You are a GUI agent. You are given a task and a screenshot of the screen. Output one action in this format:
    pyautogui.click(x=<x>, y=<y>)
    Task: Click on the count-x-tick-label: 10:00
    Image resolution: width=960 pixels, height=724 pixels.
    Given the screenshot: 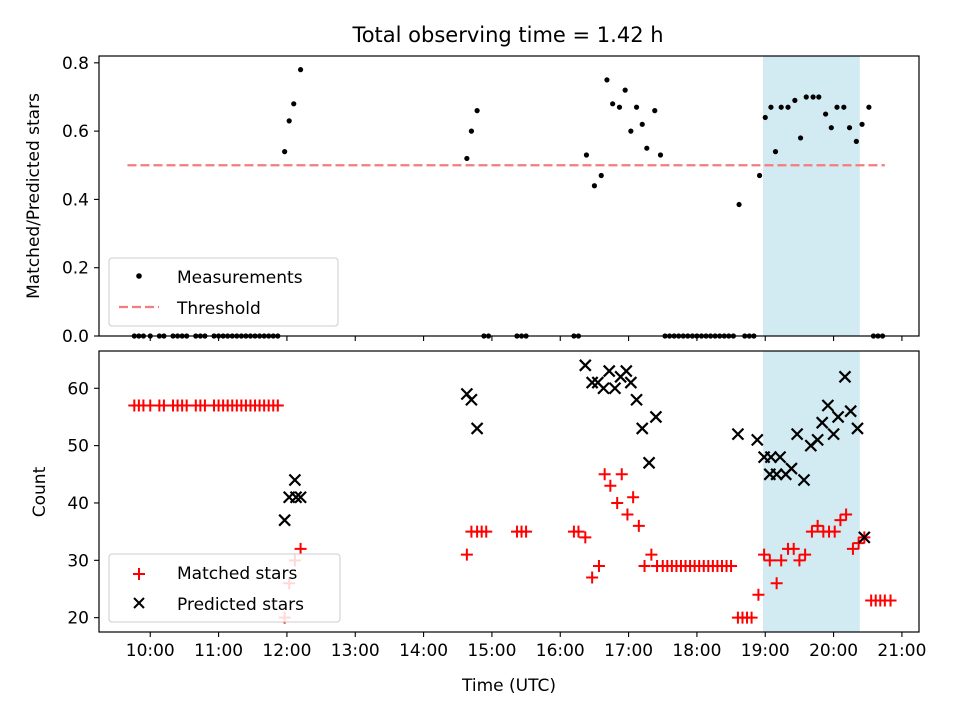 What is the action you would take?
    pyautogui.click(x=150, y=651)
    